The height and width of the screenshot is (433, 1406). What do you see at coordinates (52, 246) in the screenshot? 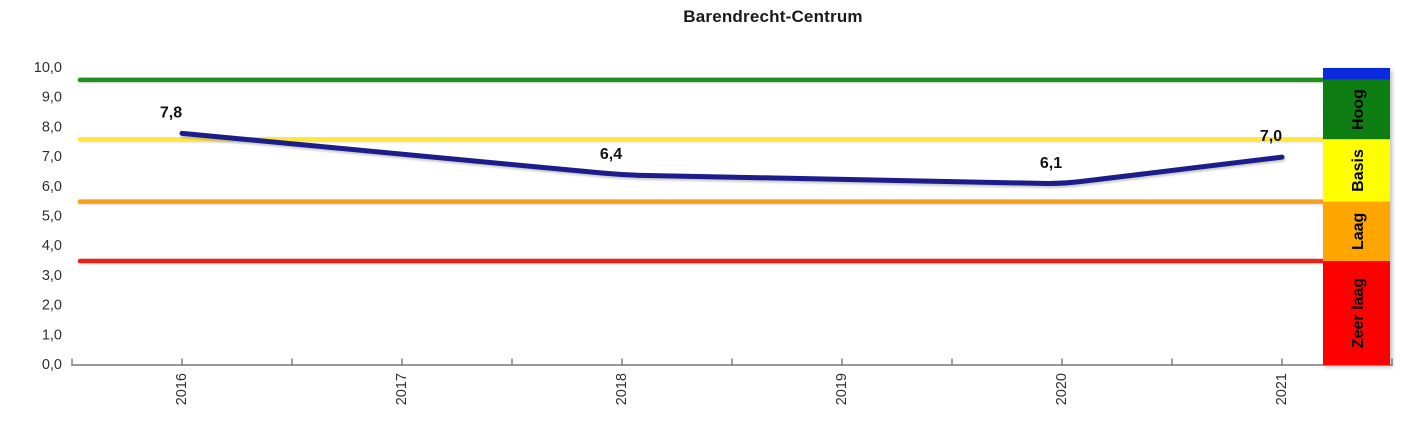
I see `y-tick-label: 4,0` at bounding box center [52, 246].